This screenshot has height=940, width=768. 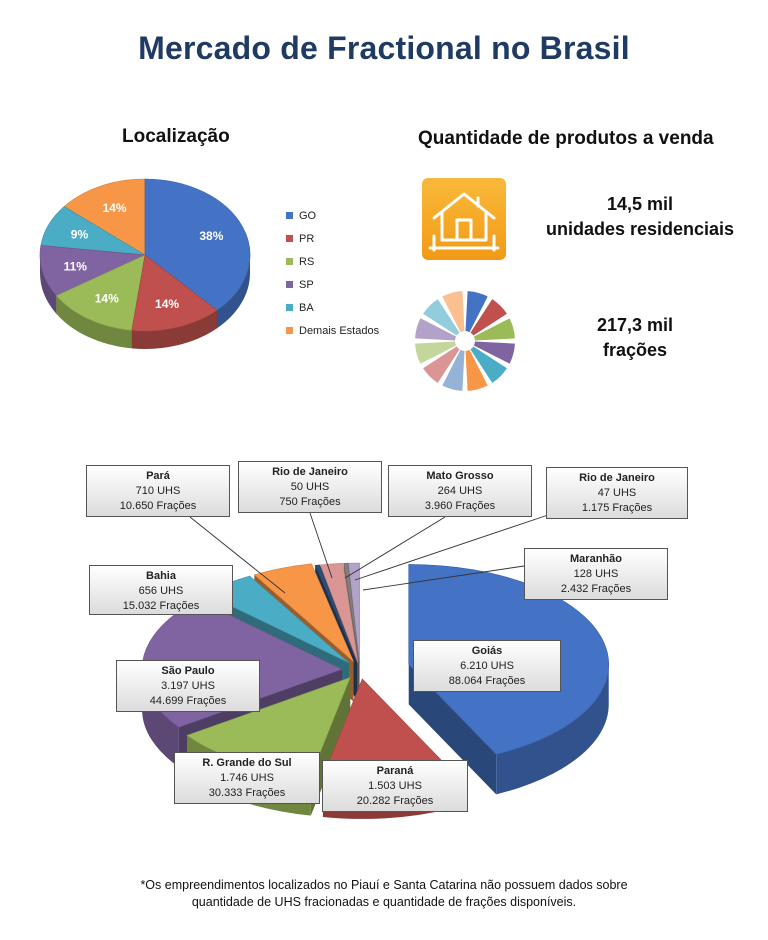 What do you see at coordinates (332, 215) in the screenshot?
I see `legend-item-go: GO` at bounding box center [332, 215].